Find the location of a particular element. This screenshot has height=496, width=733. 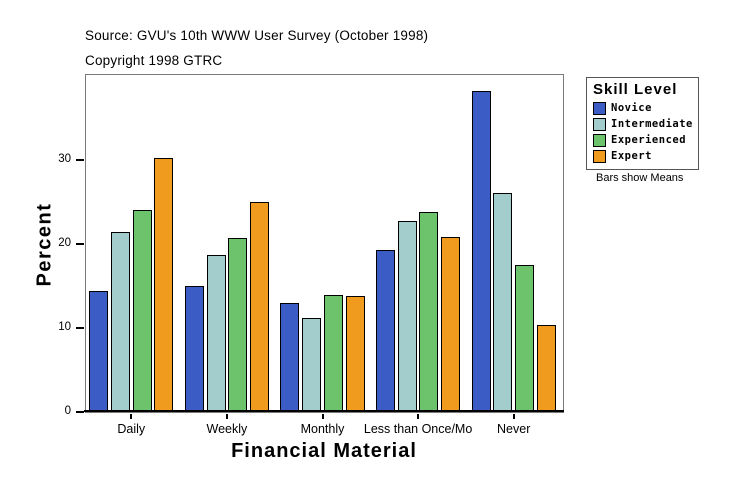

y-axis-title: Percent is located at coordinates (44, 244).